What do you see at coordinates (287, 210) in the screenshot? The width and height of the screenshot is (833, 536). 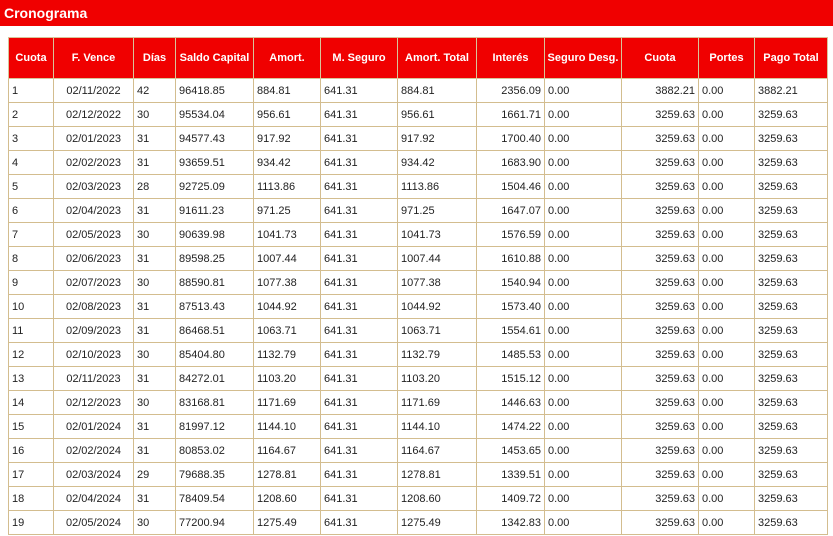 I see `cell-amort: 971.25` at bounding box center [287, 210].